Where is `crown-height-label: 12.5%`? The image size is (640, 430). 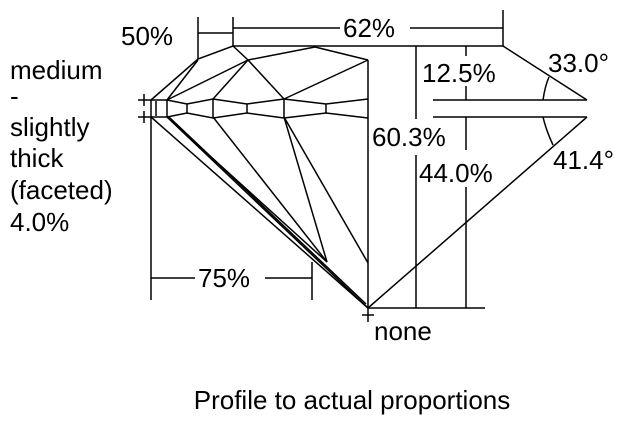
crown-height-label: 12.5% is located at coordinates (459, 73).